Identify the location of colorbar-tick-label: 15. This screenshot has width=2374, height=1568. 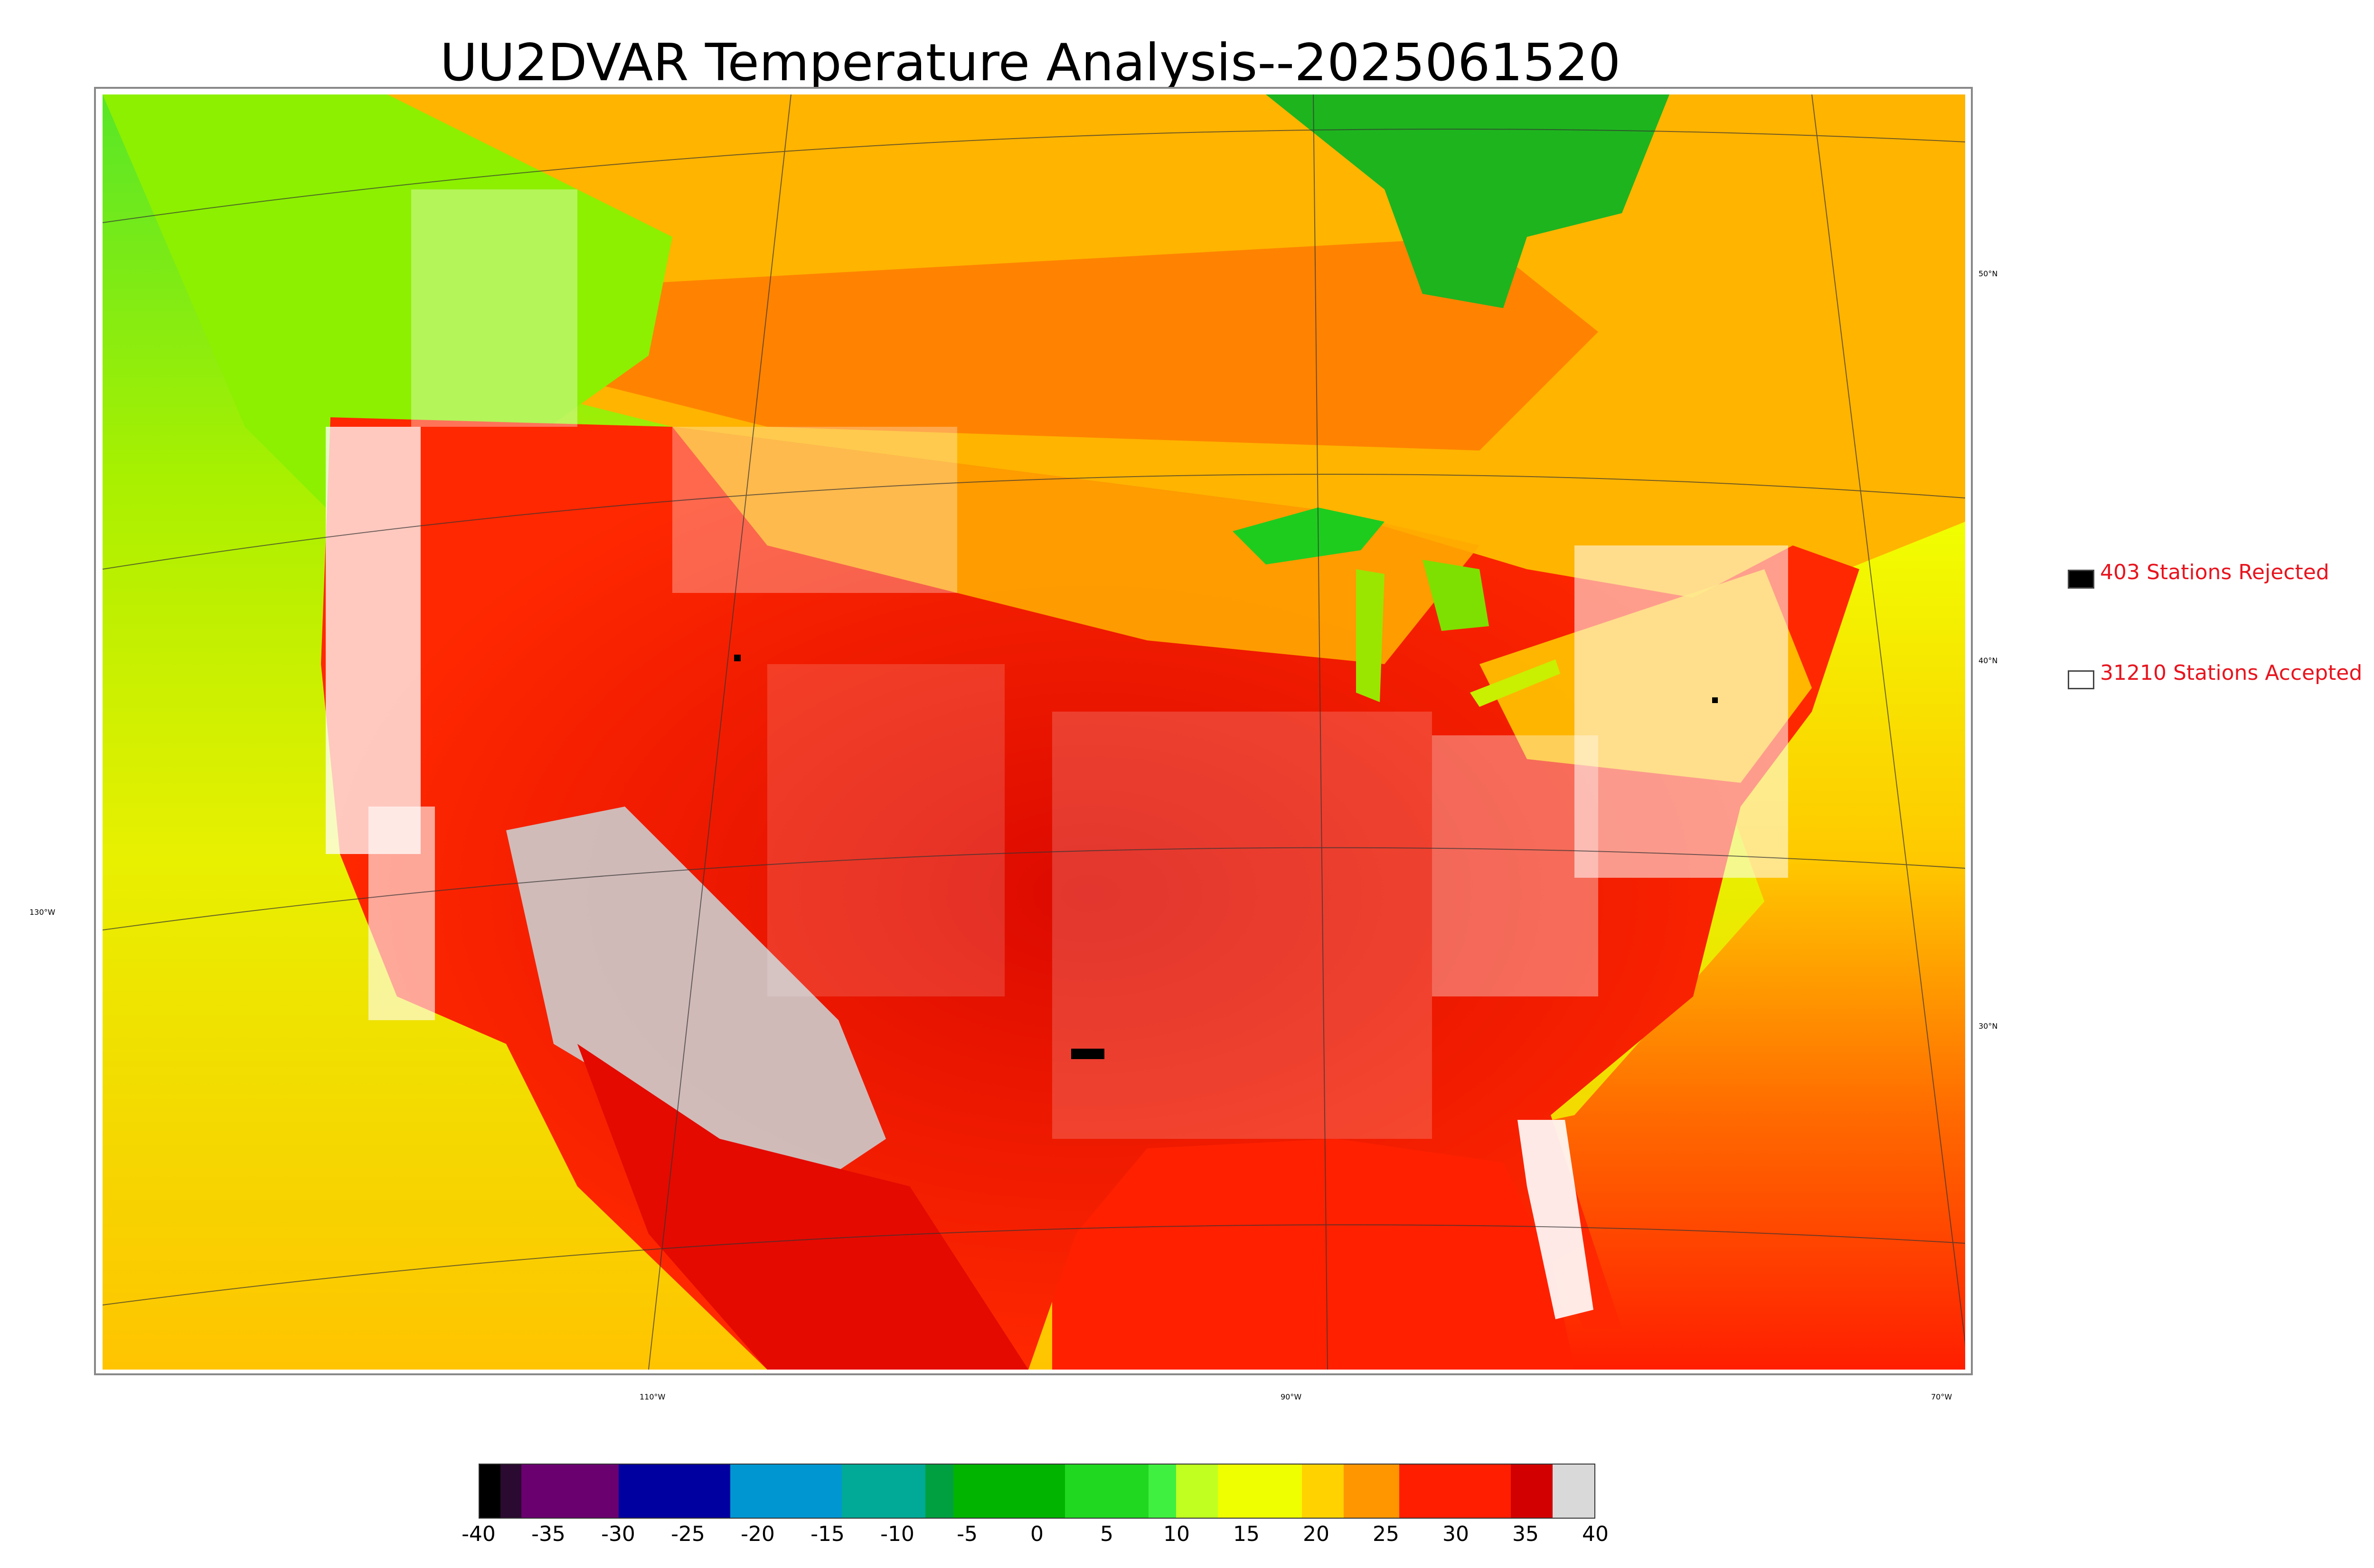
(1246, 1534).